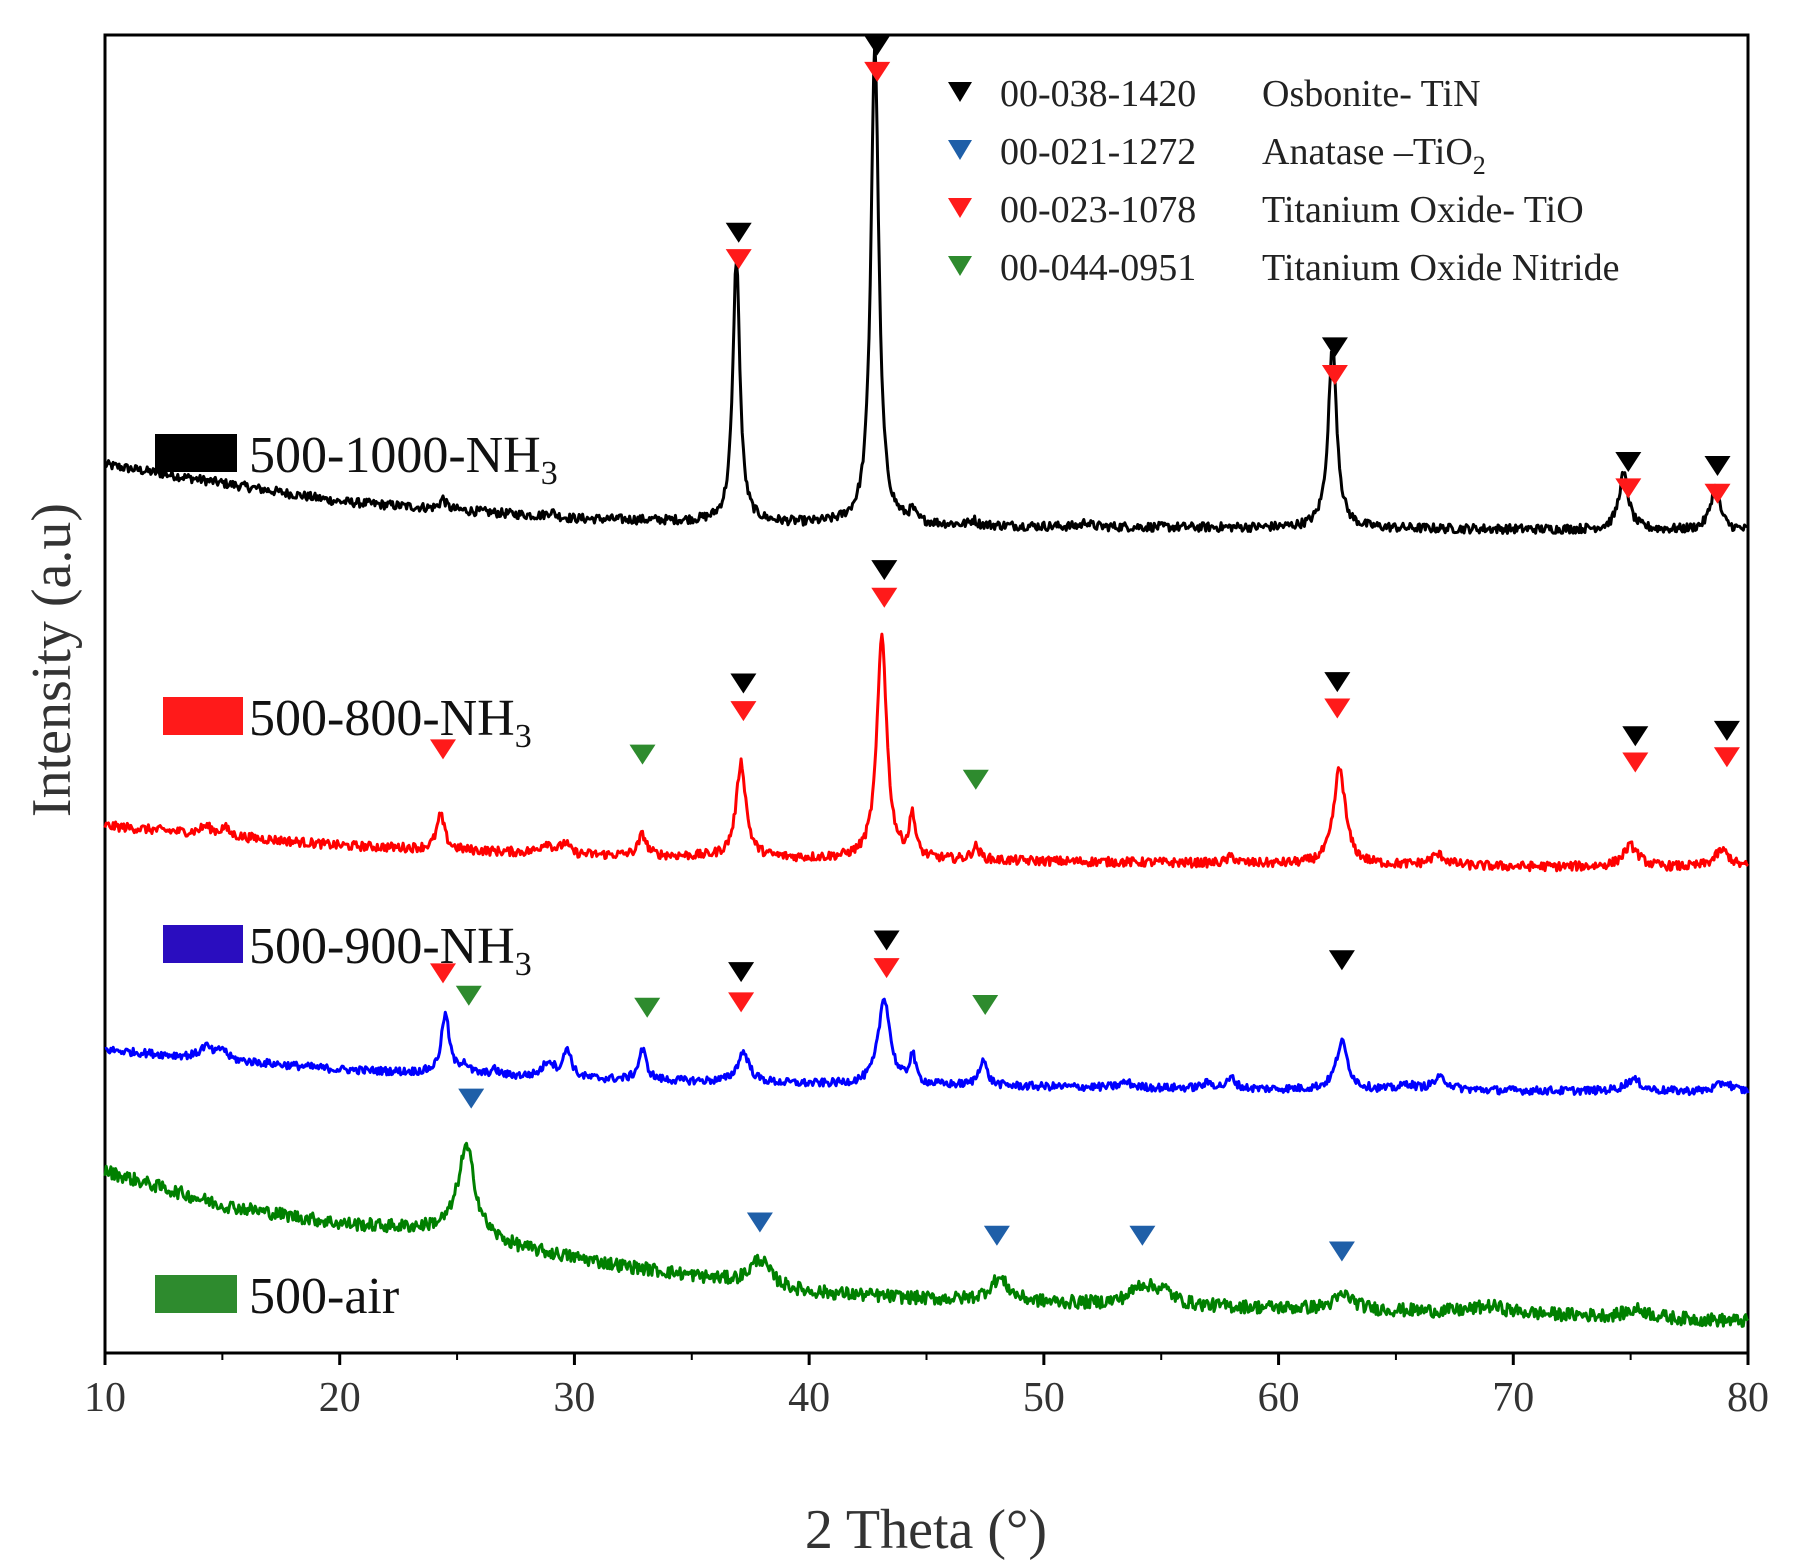 The image size is (1793, 1568). What do you see at coordinates (1098, 152) in the screenshot?
I see `legend-code-anatase: 00-021-1272` at bounding box center [1098, 152].